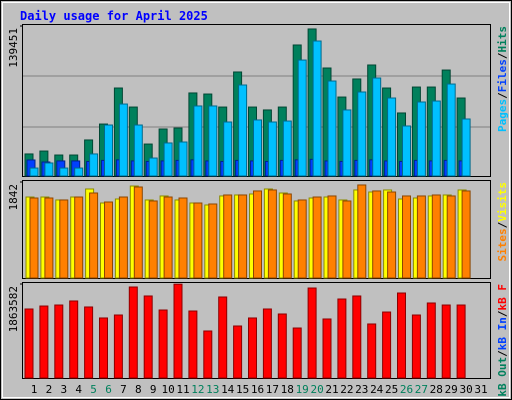 This screenshot has height=400, width=512. What do you see at coordinates (13, 309) in the screenshot?
I see `y-tick-label: 1863582` at bounding box center [13, 309].